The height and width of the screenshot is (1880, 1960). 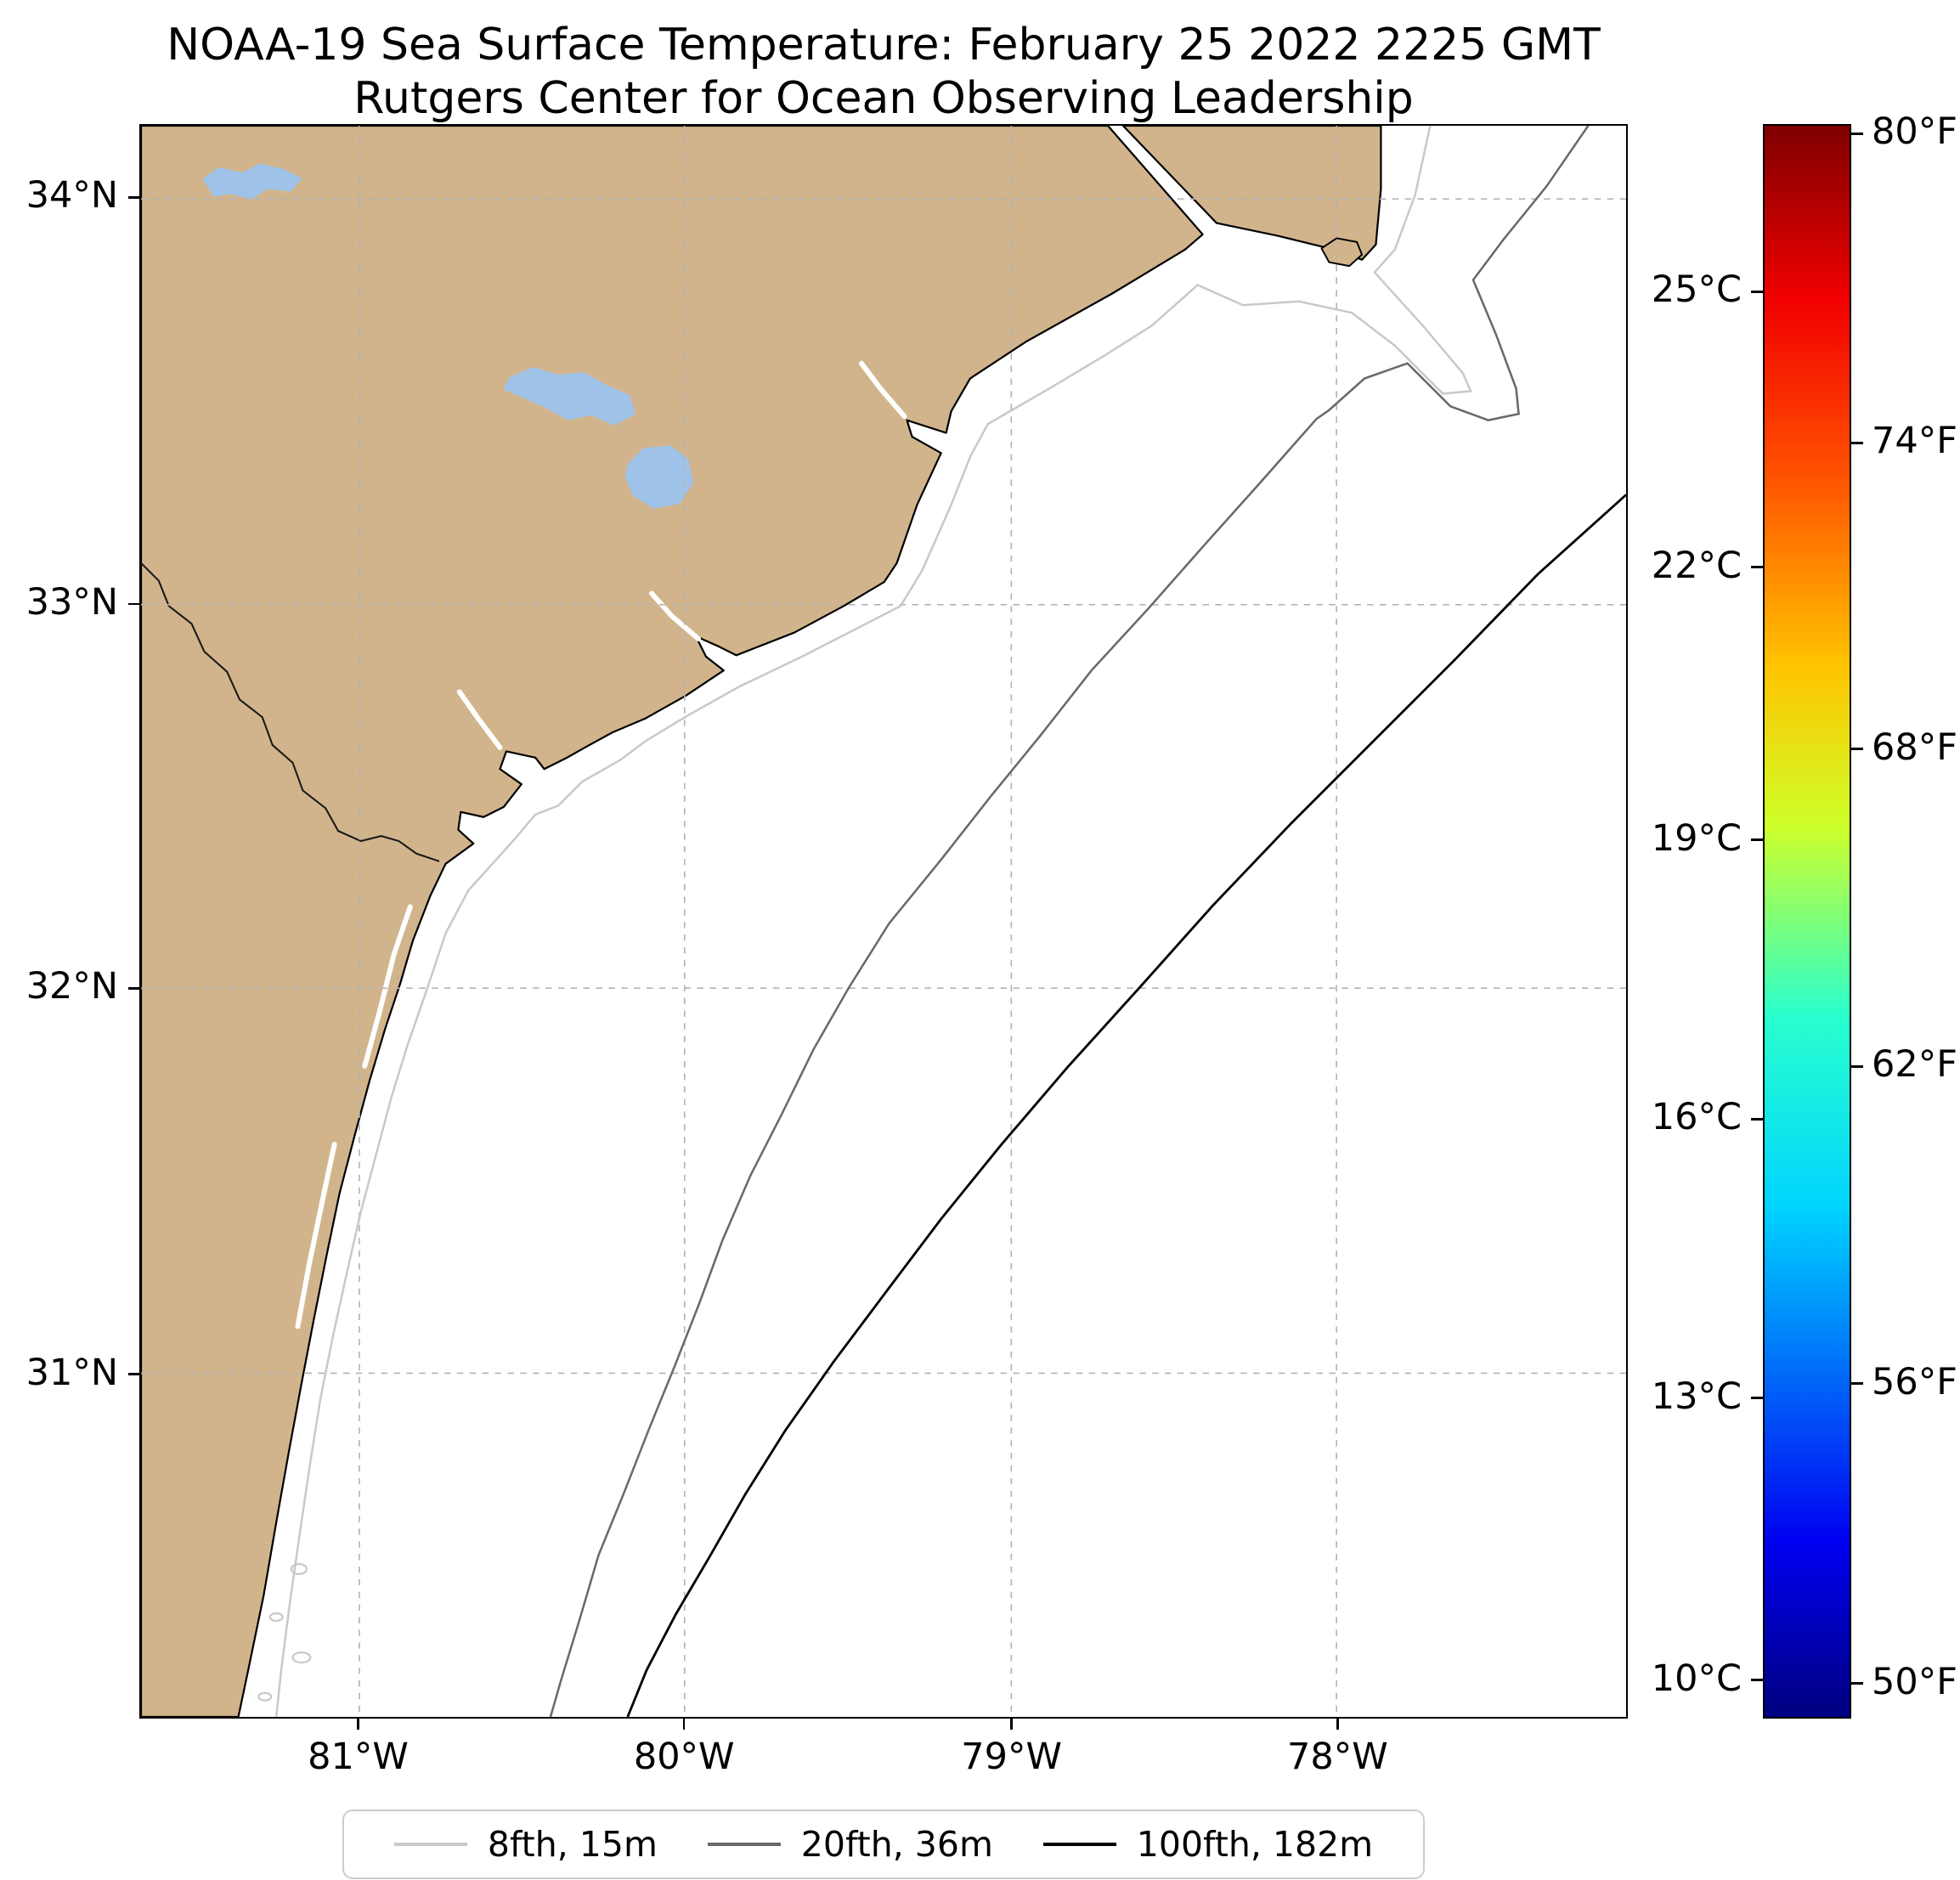 What do you see at coordinates (1696, 290) in the screenshot?
I see `colorbar-label-celsius: 25°C` at bounding box center [1696, 290].